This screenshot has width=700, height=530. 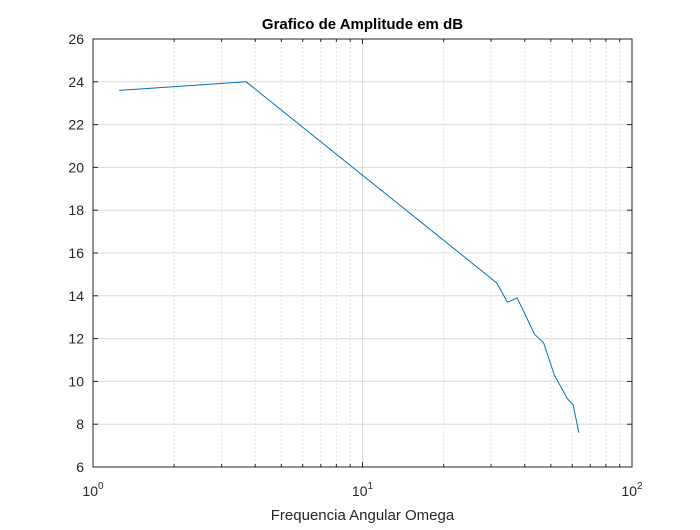 I want to click on y-tick-label: 20, so click(x=76, y=167).